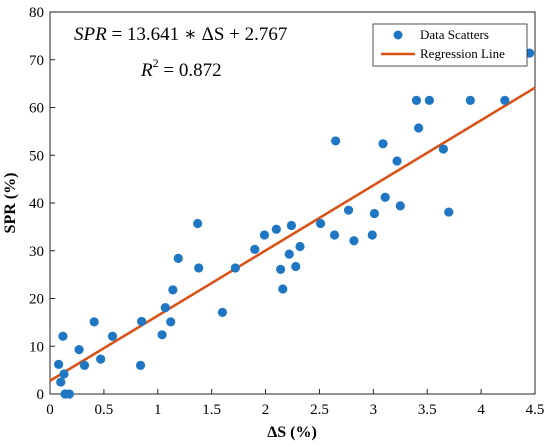 This screenshot has width=550, height=446. Describe the element at coordinates (90, 34) in the screenshot. I see `equation-lhs: SPR` at that location.